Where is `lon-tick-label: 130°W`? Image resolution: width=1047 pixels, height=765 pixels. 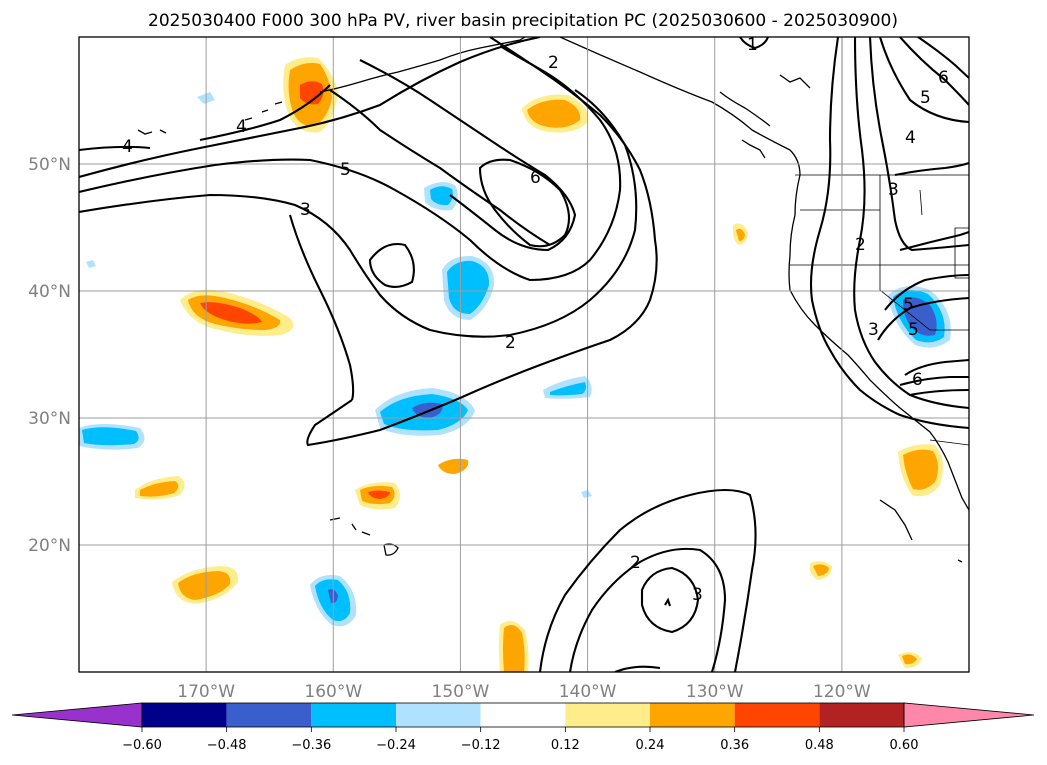 lon-tick-label: 130°W is located at coordinates (715, 692).